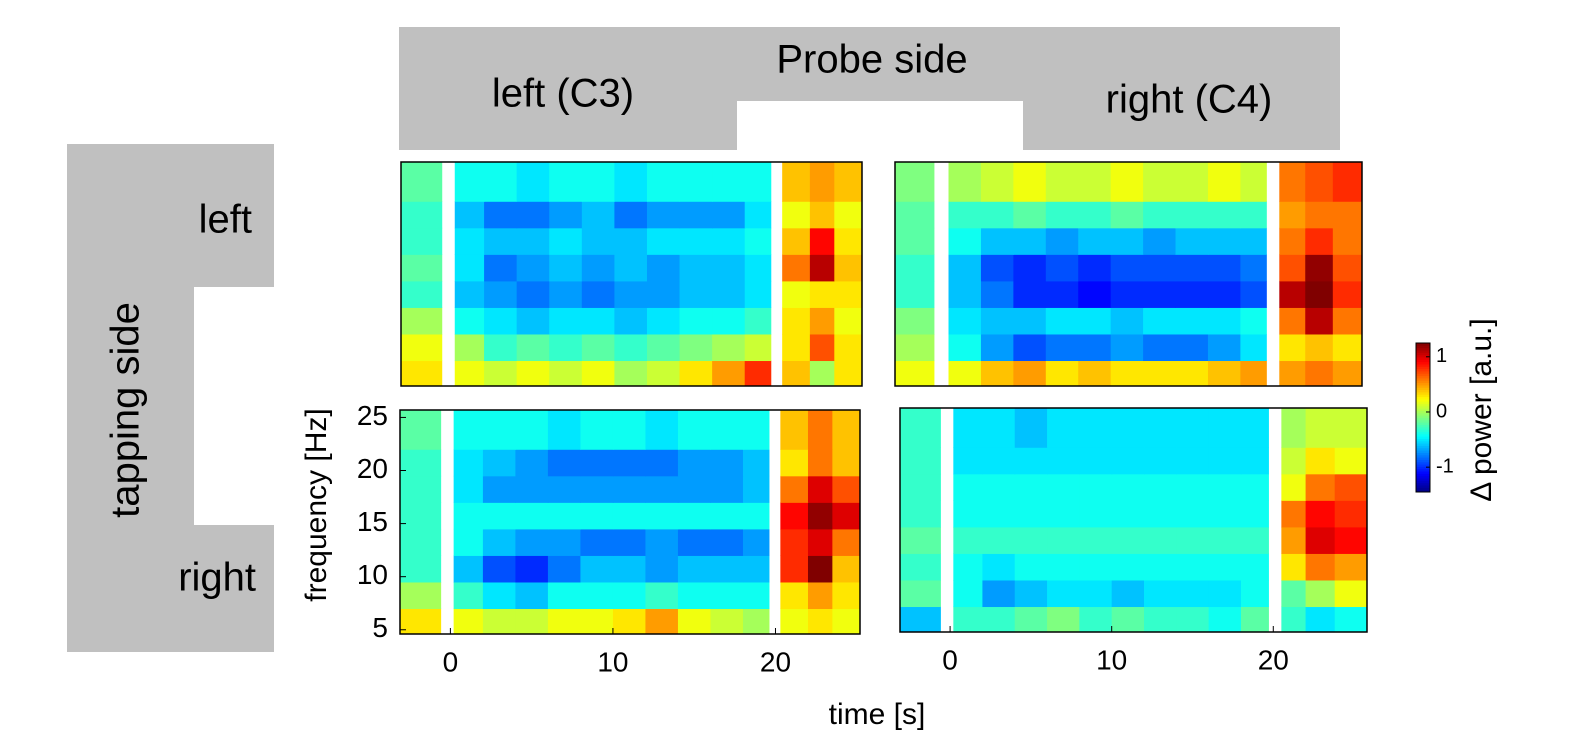  Describe the element at coordinates (372, 574) in the screenshot. I see `y-tick-label: 10` at that location.